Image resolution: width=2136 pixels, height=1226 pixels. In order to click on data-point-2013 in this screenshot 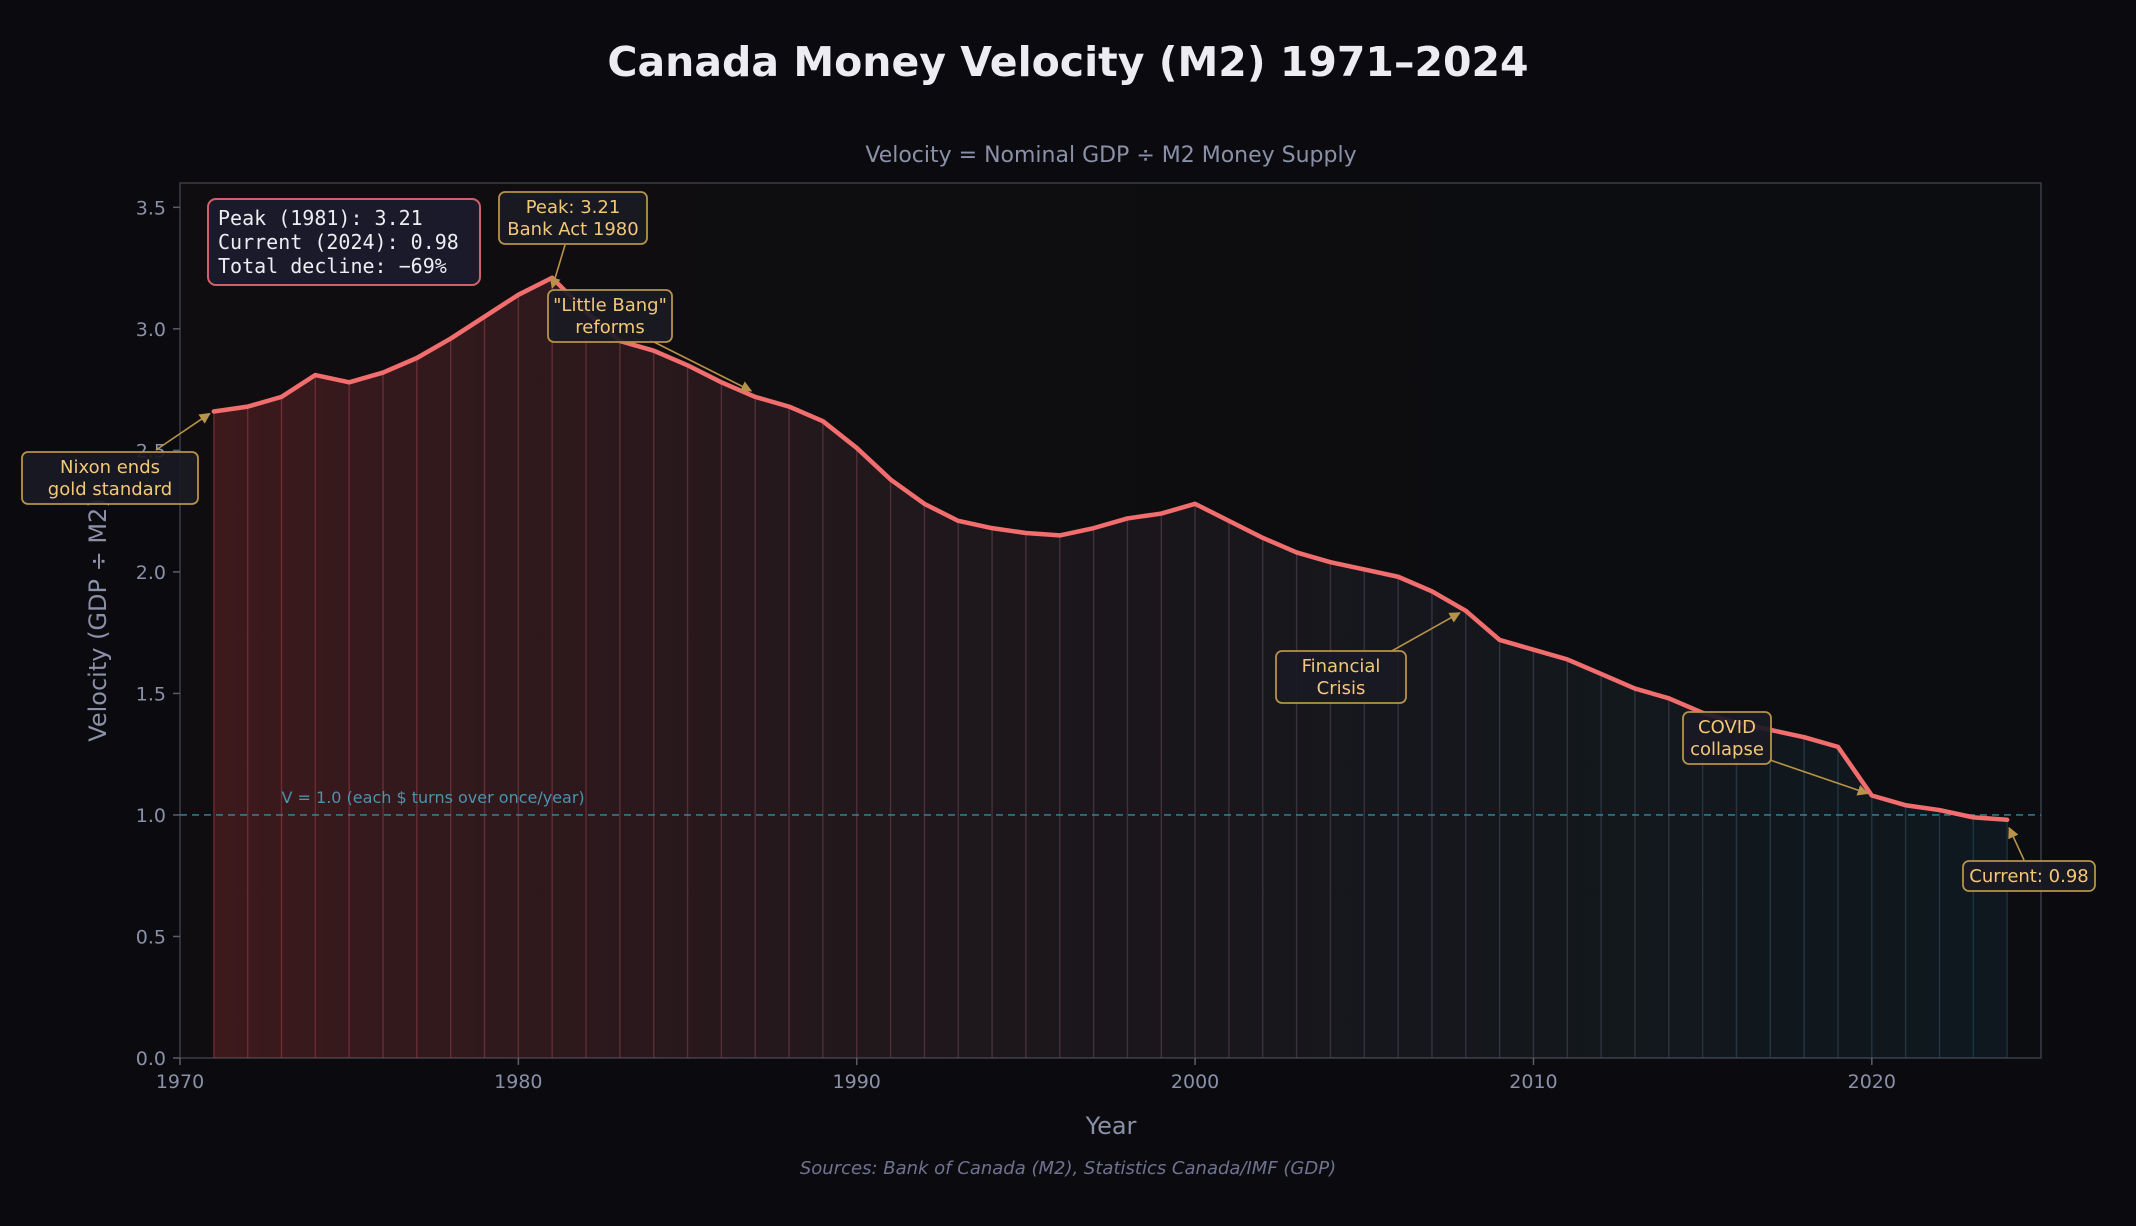, I will do `click(1634, 688)`.